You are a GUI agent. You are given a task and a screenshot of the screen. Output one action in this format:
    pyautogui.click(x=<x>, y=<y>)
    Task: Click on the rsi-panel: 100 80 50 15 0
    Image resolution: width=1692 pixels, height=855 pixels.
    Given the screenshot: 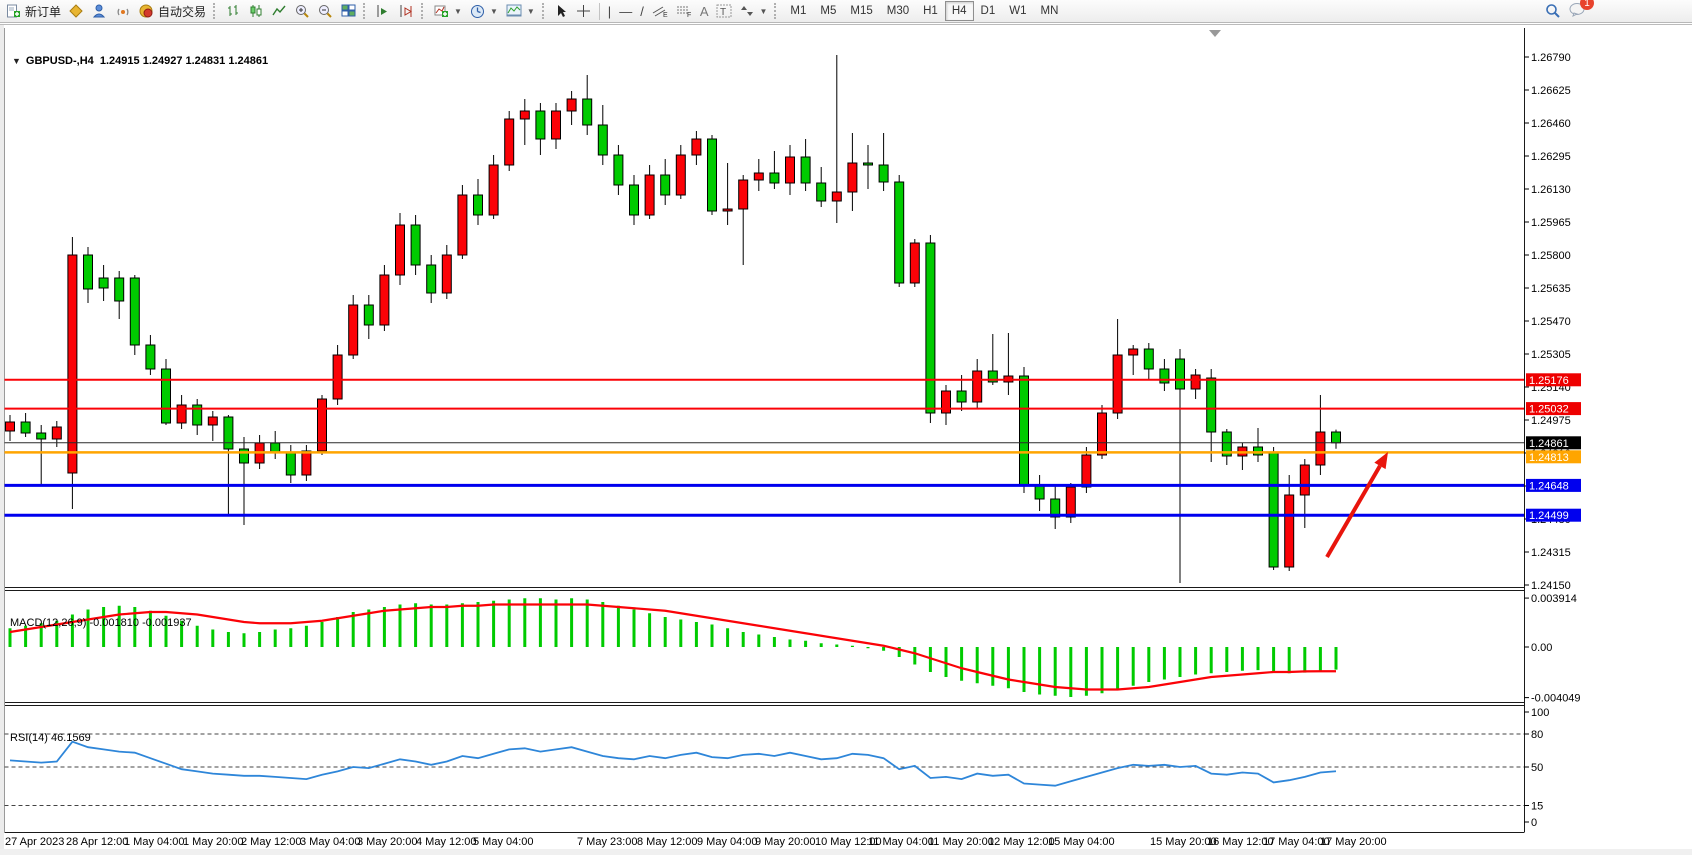 What is the action you would take?
    pyautogui.click(x=776, y=768)
    